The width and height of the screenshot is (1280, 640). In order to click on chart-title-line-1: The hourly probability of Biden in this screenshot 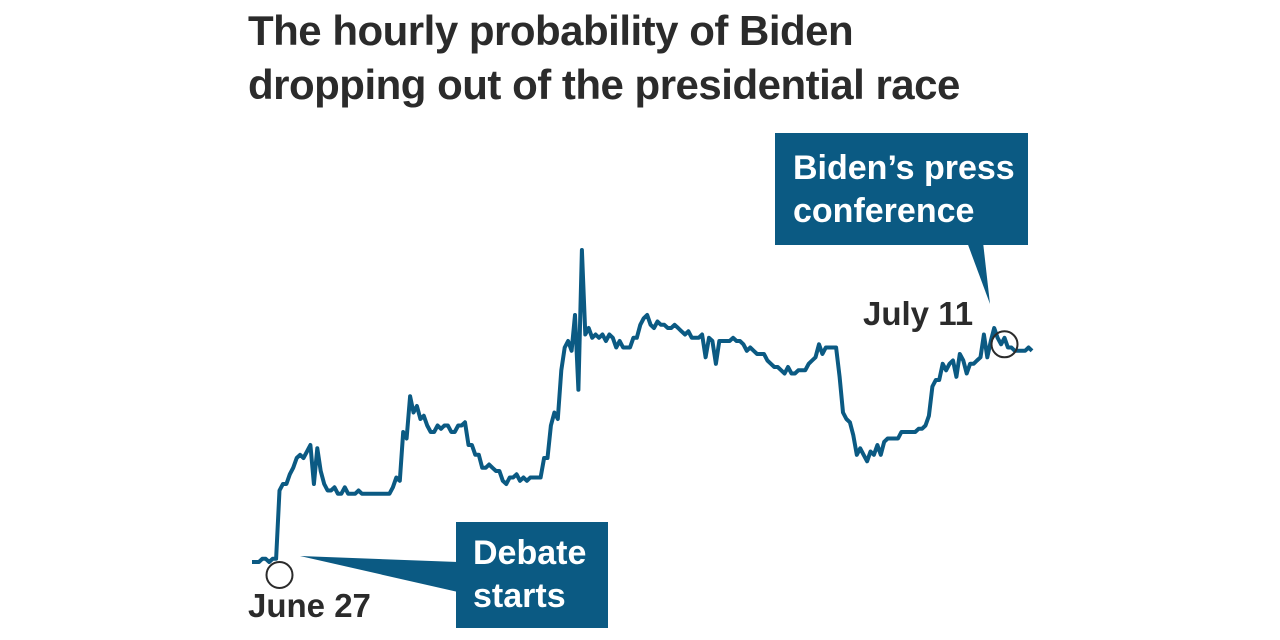, I will do `click(551, 30)`.